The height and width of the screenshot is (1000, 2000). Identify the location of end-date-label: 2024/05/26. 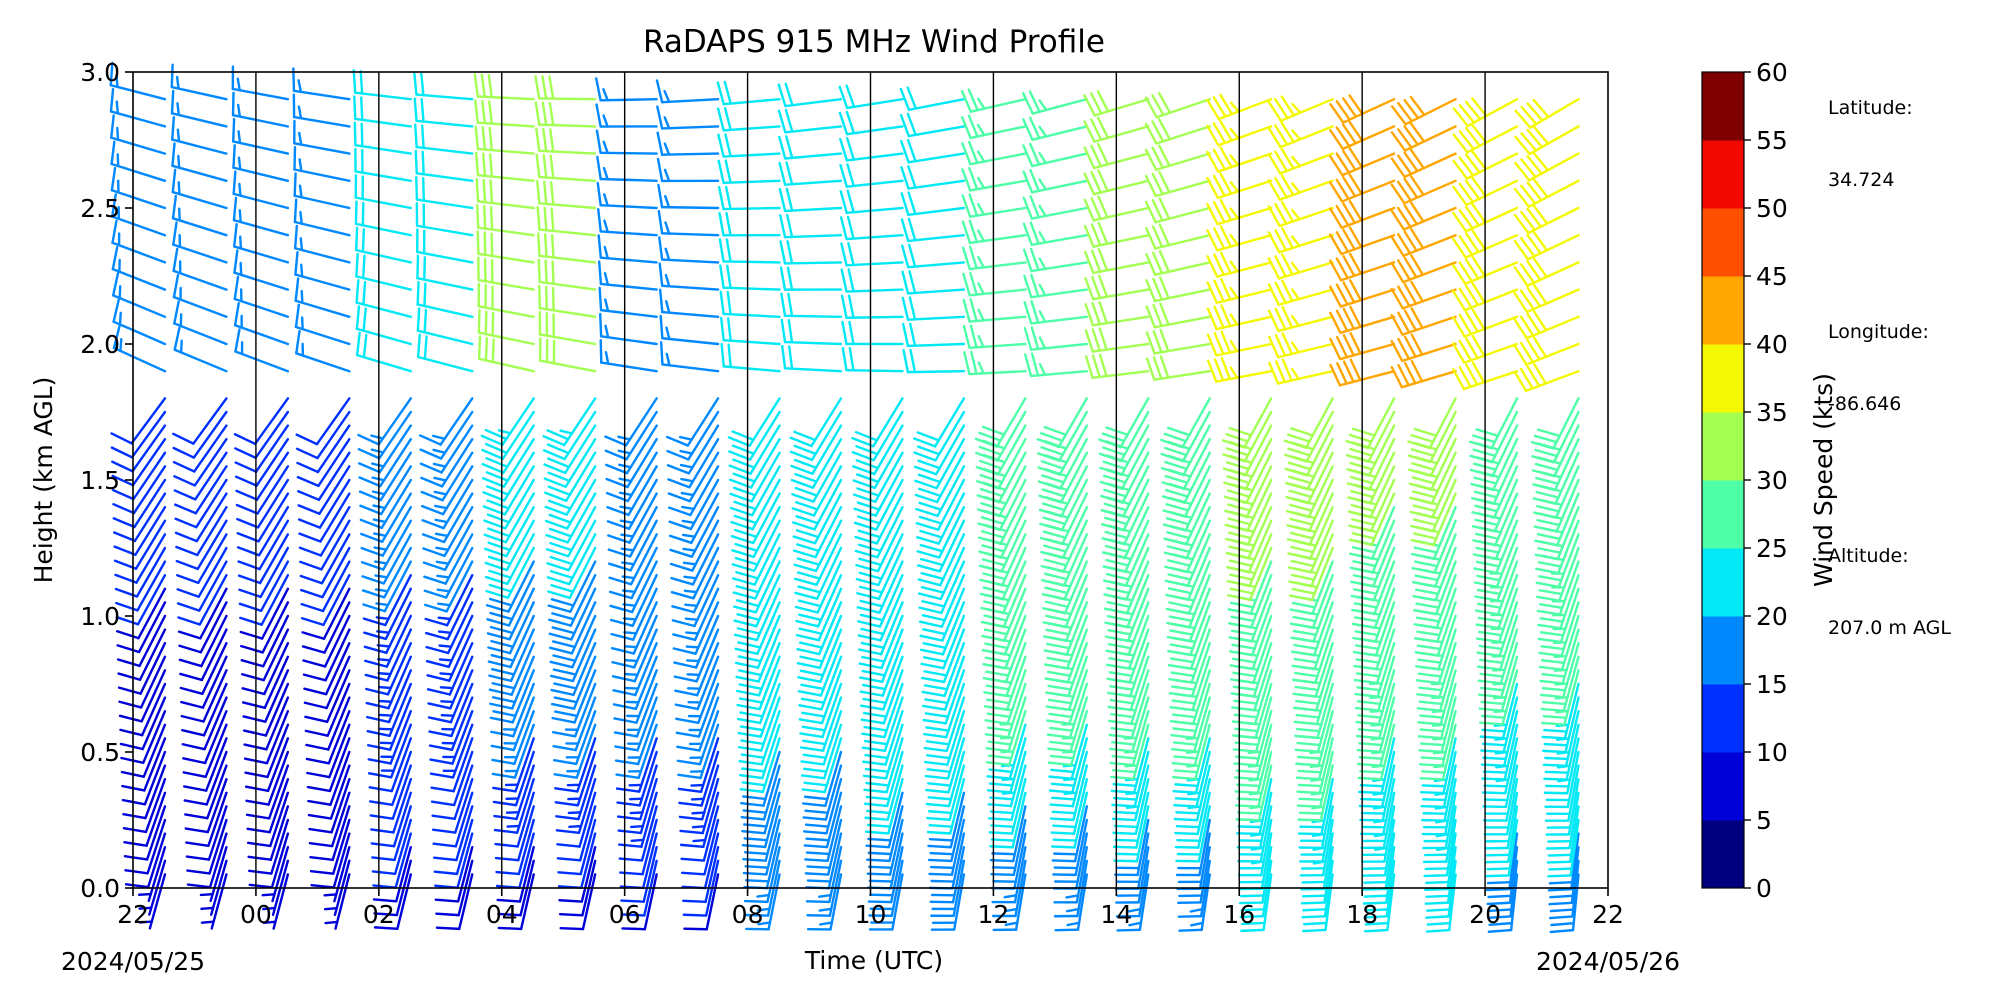
(1608, 961).